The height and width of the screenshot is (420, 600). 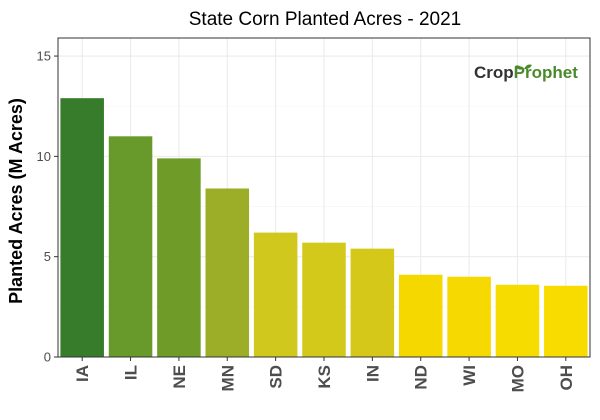 I want to click on bar-mo, so click(x=517, y=320).